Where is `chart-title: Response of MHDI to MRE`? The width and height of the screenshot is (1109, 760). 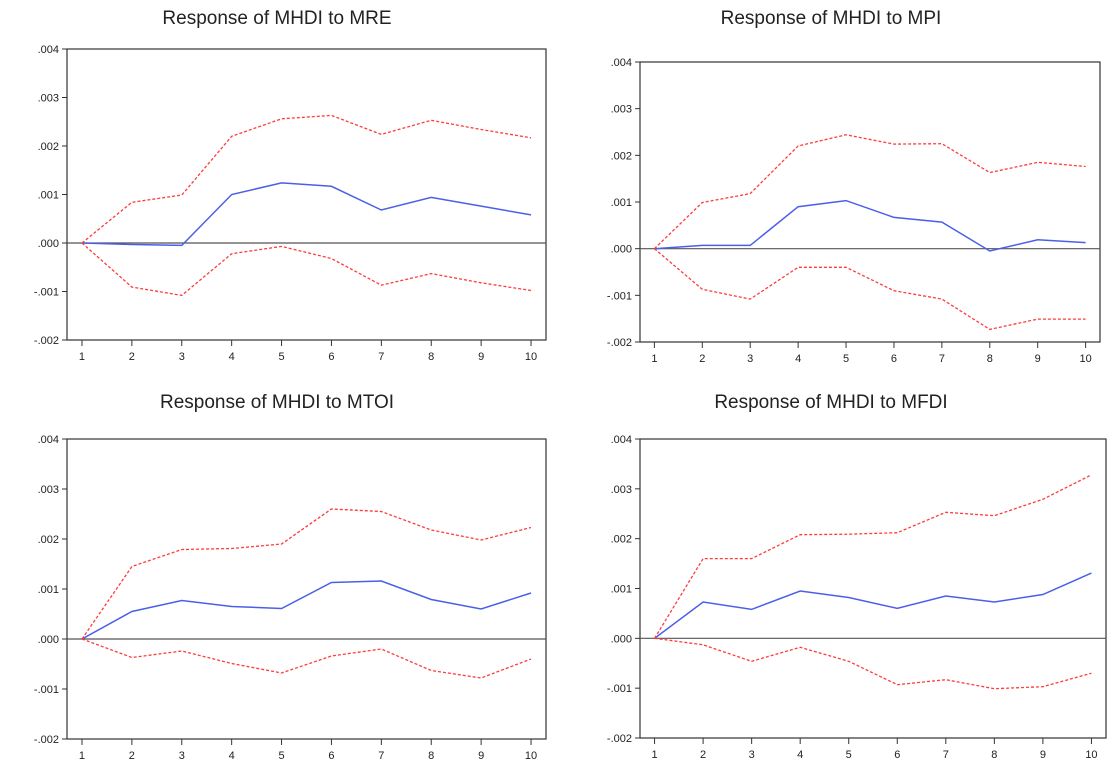 chart-title: Response of MHDI to MRE is located at coordinates (277, 18).